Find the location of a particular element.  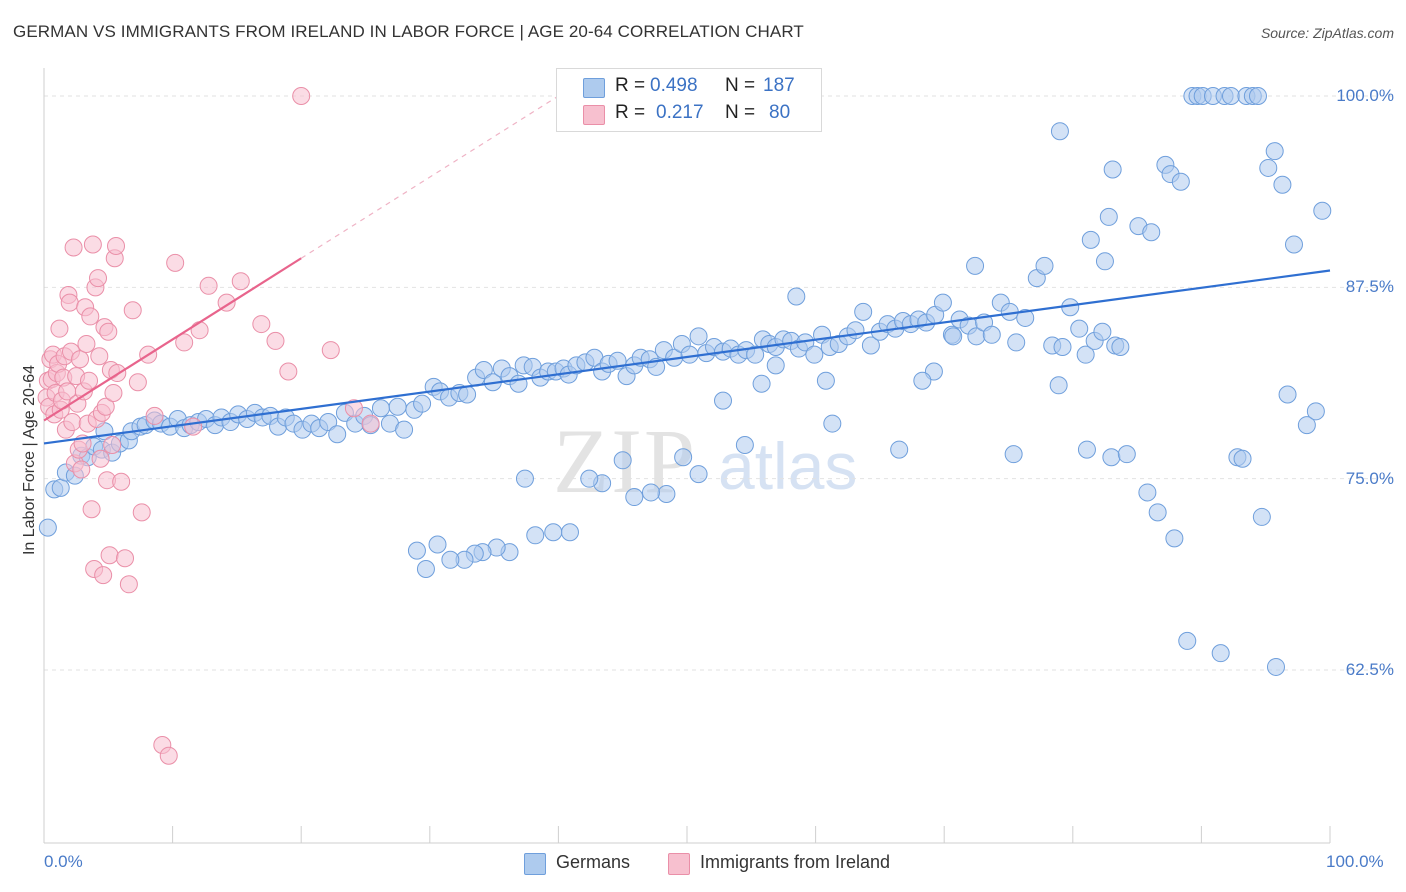

y-axis-label: In Labor Force | Age 20-64 is located at coordinates (29, 460).